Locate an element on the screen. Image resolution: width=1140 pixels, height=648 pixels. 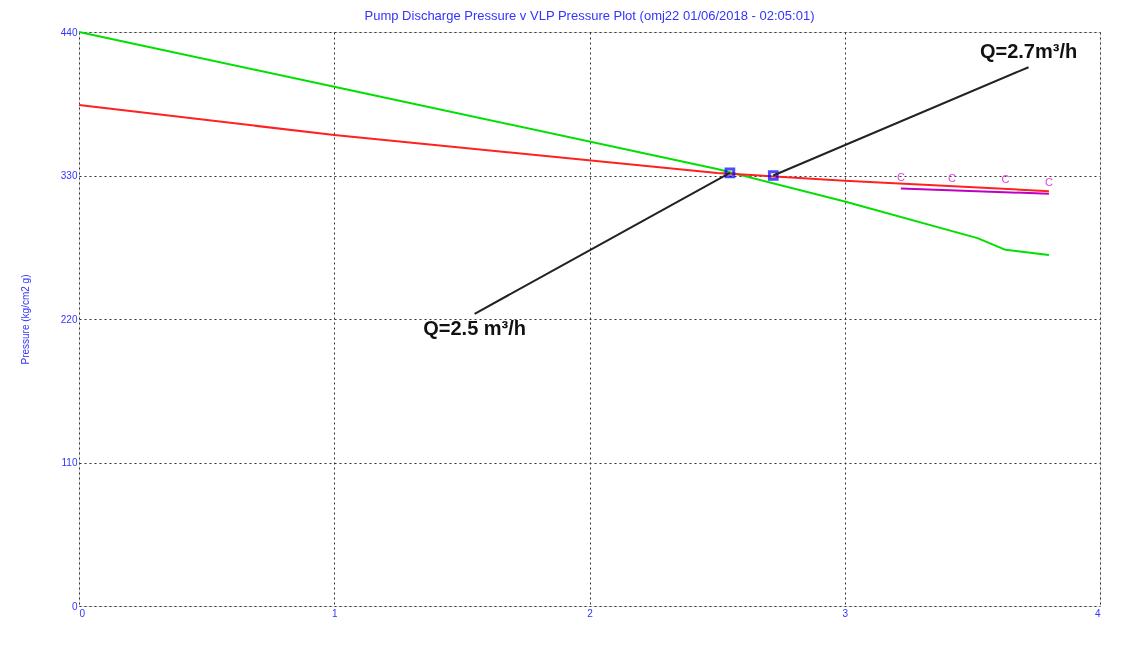
x-tick-label: 2 is located at coordinates (590, 613).